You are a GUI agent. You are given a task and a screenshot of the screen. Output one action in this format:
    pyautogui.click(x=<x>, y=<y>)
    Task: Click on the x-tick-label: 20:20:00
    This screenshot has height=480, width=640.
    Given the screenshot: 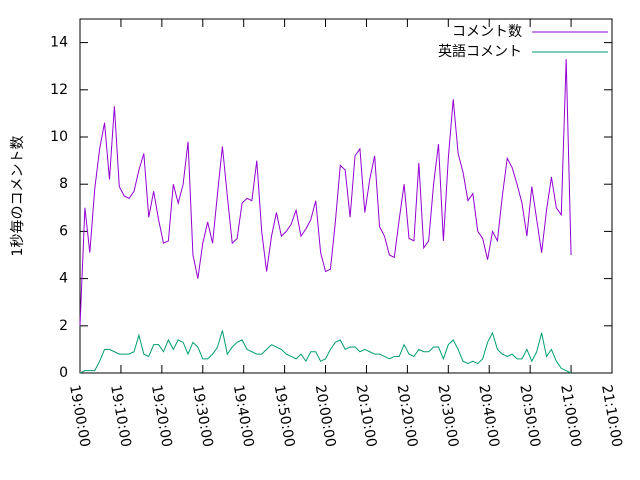 What is the action you would take?
    pyautogui.click(x=407, y=416)
    